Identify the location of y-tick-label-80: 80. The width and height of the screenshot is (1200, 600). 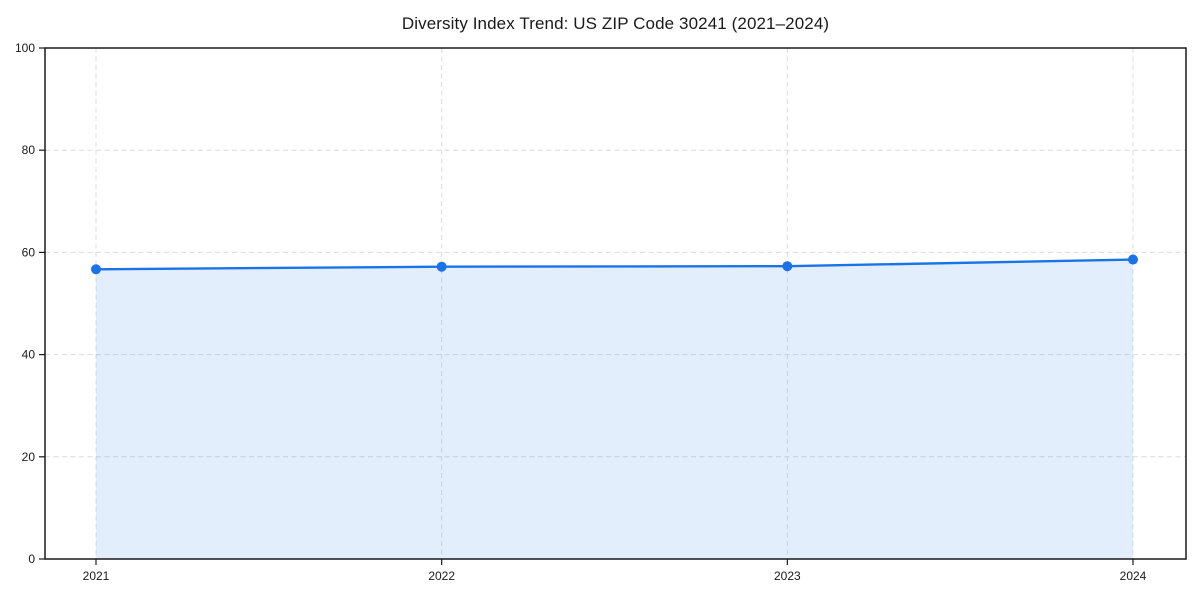
(29, 150).